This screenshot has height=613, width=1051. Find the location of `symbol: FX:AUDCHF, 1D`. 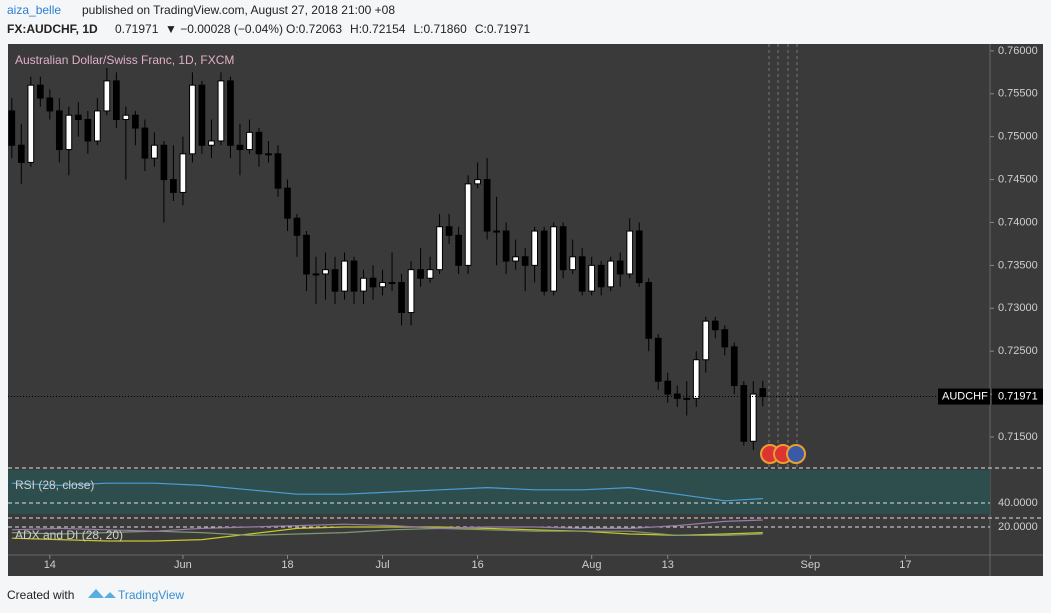

symbol: FX:AUDCHF, 1D is located at coordinates (52, 29).